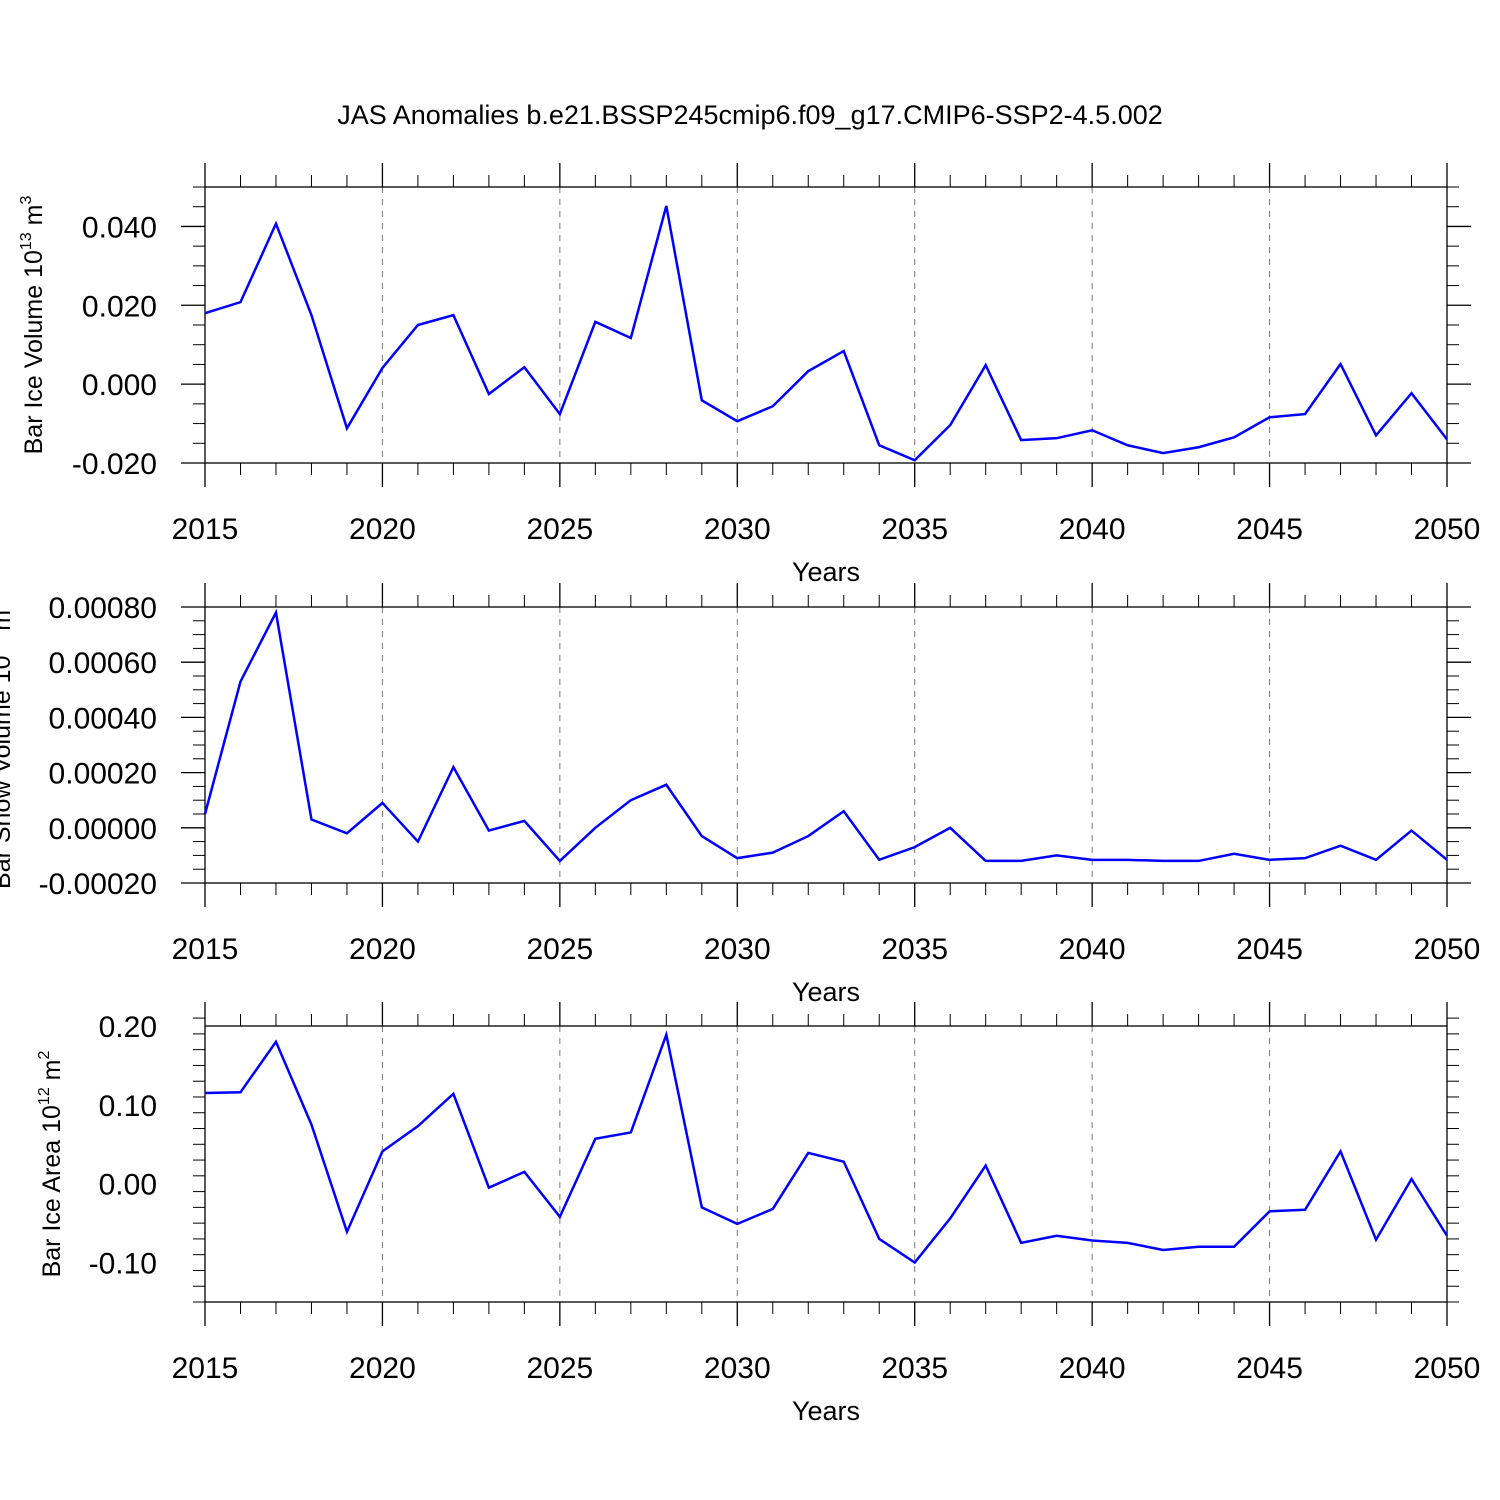 The width and height of the screenshot is (1500, 1500). I want to click on y-axis-label: Bar Ice Volume 1013 m3, so click(33, 325).